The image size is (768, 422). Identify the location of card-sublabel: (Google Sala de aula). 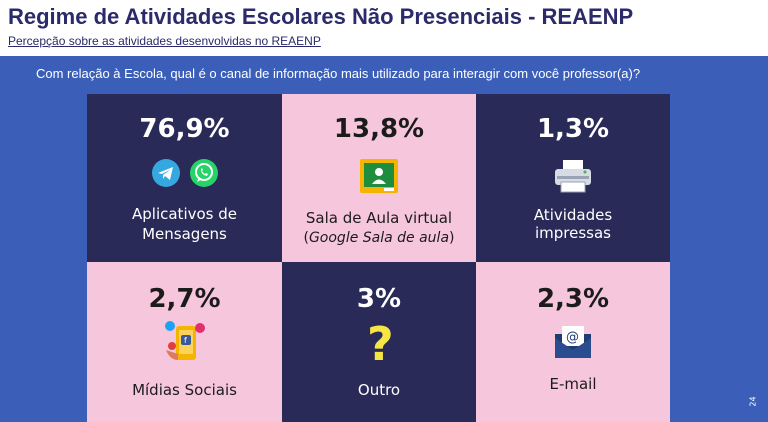
(379, 238).